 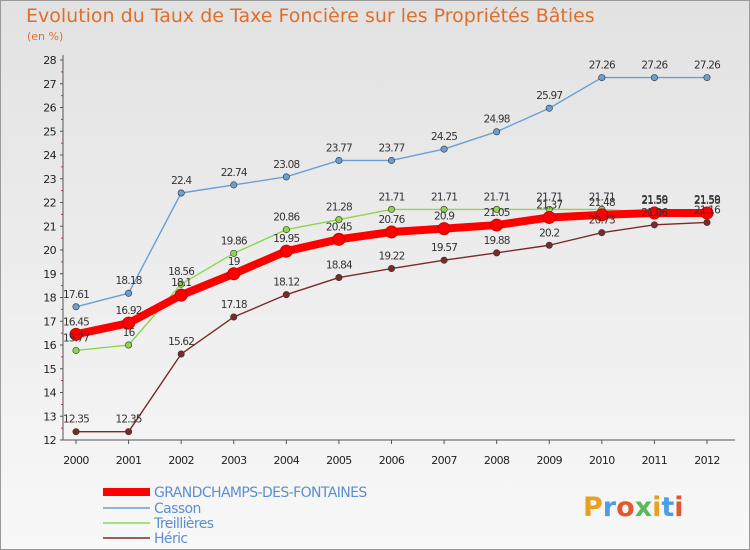 I want to click on y-tick-label: 27, so click(x=49, y=84).